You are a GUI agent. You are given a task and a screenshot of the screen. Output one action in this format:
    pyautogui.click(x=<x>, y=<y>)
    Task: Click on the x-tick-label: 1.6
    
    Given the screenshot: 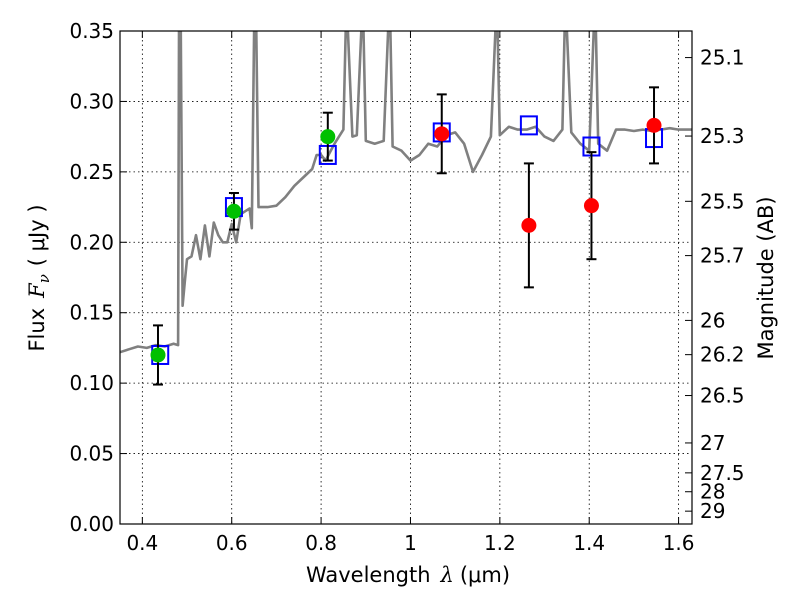 What is the action you would take?
    pyautogui.click(x=679, y=543)
    